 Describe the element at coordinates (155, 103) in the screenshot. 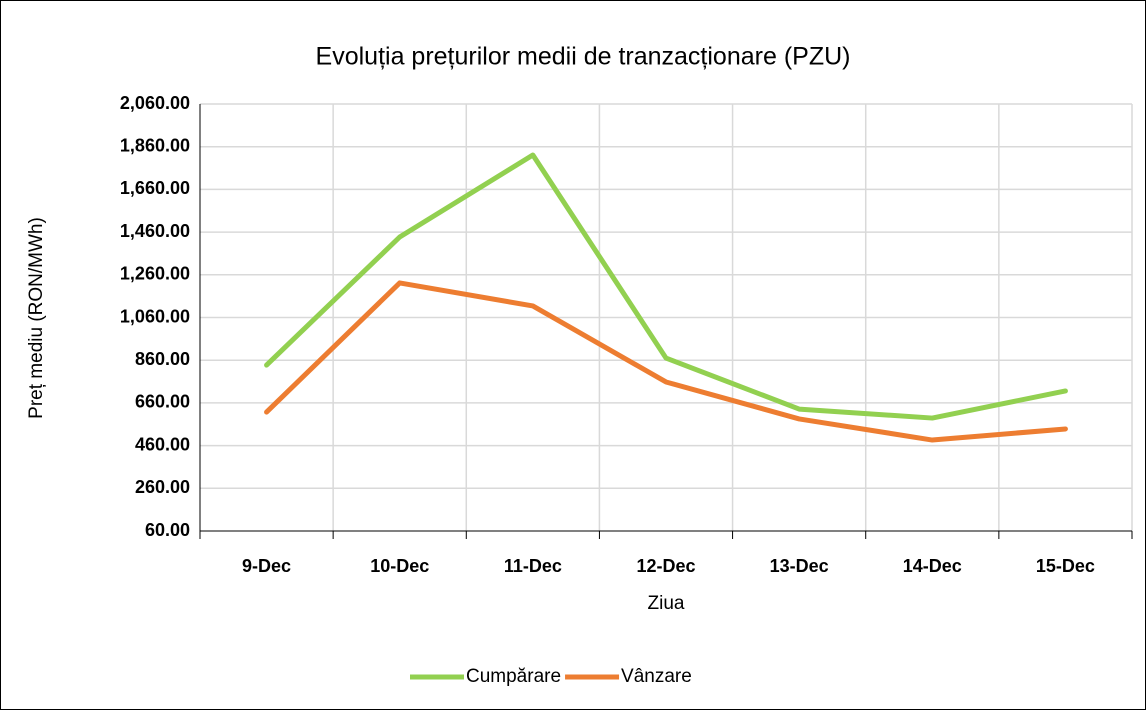

I see `y-tick-label: 2,060.00` at that location.